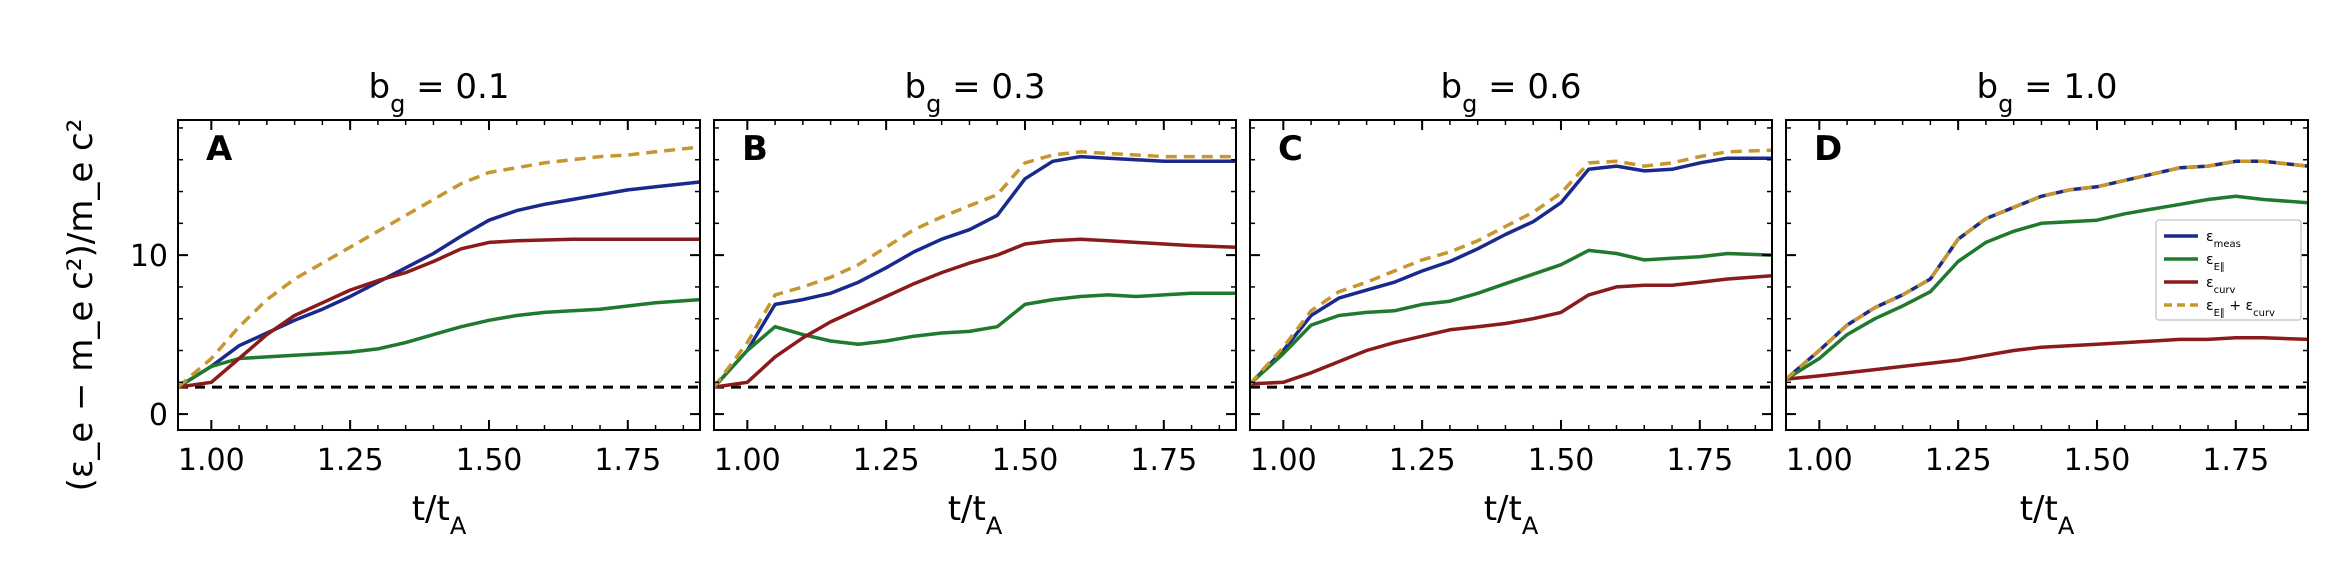  I want to click on legend-label-curv: εcurv, so click(2221, 285).